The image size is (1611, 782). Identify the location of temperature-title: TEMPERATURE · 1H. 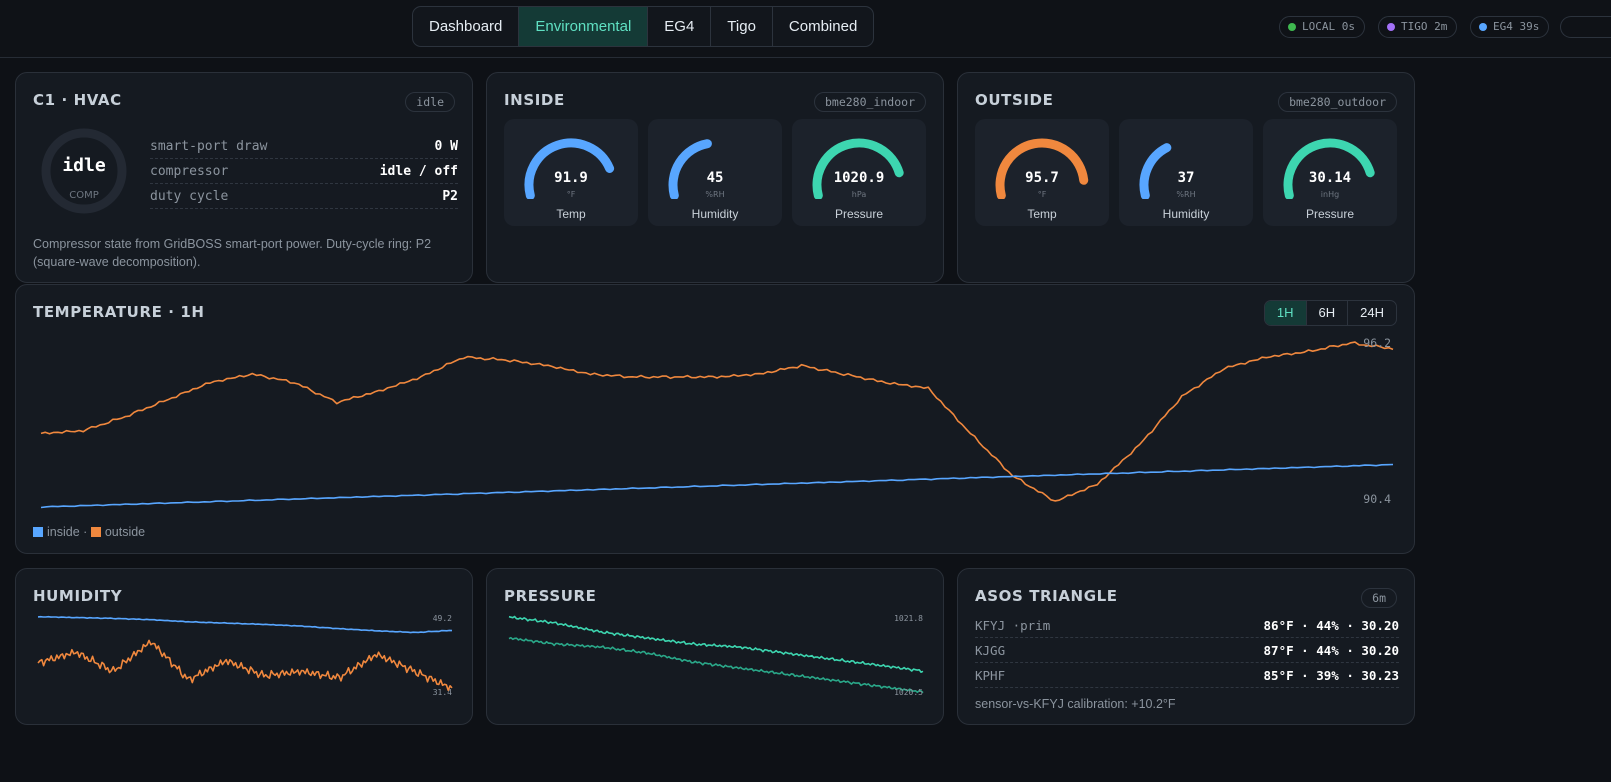
(119, 312).